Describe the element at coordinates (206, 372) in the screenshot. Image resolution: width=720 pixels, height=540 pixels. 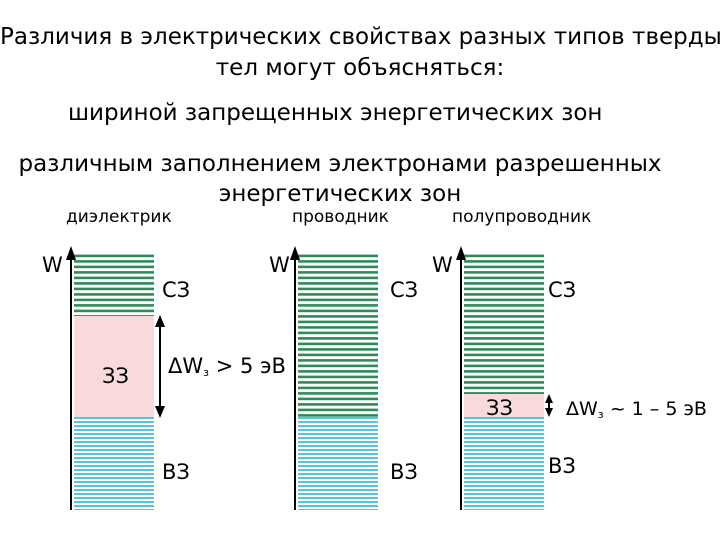
I see `dielectric-gap-subscript: з` at that location.